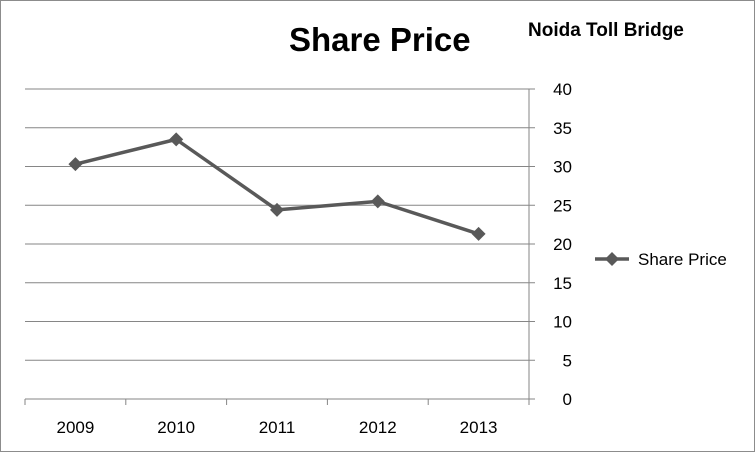  Describe the element at coordinates (277, 186) in the screenshot. I see `series-line` at that location.